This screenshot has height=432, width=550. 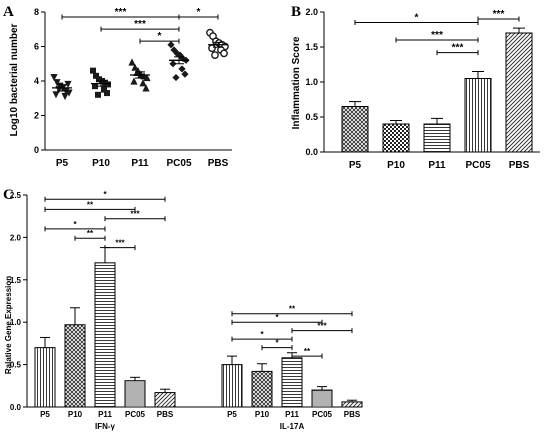 I want to click on panel-label-c: C, so click(x=8, y=195).